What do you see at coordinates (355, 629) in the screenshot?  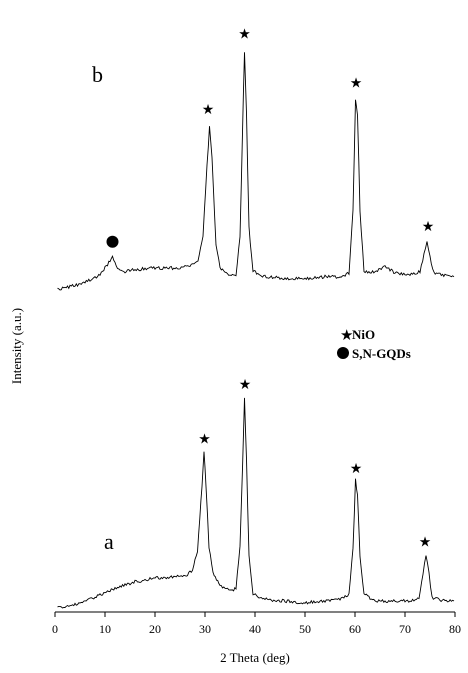 I see `x-tick-label-60: 60` at bounding box center [355, 629].